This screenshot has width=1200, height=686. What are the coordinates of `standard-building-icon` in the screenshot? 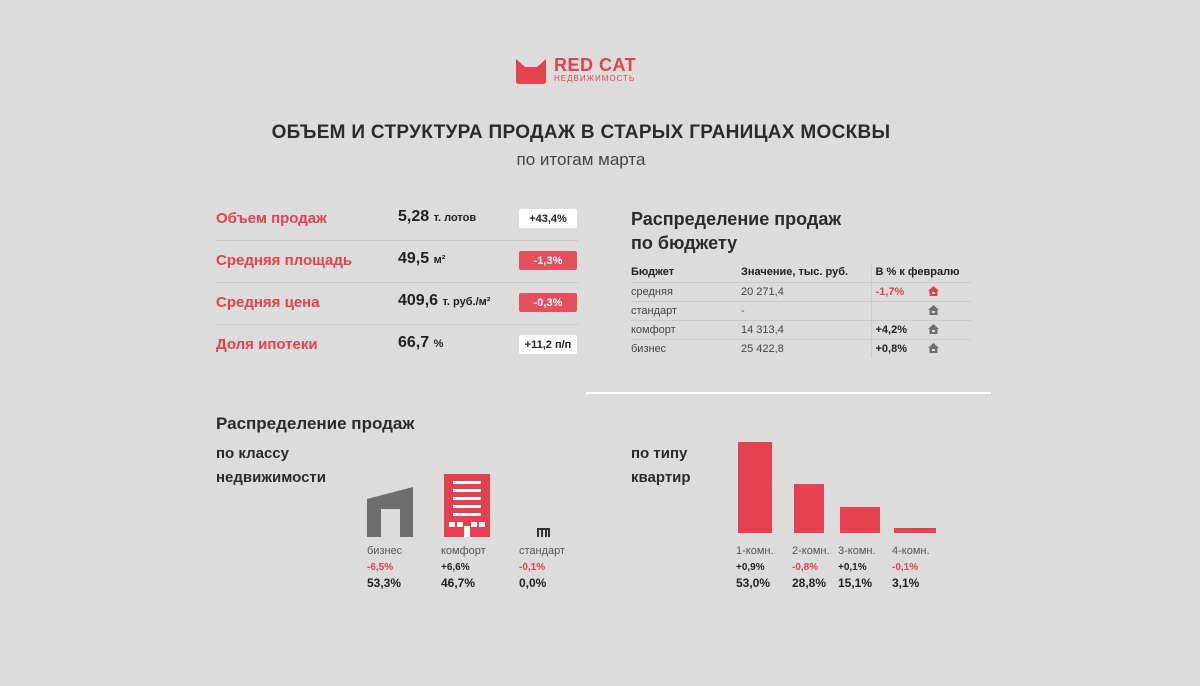 It's located at (543, 532).